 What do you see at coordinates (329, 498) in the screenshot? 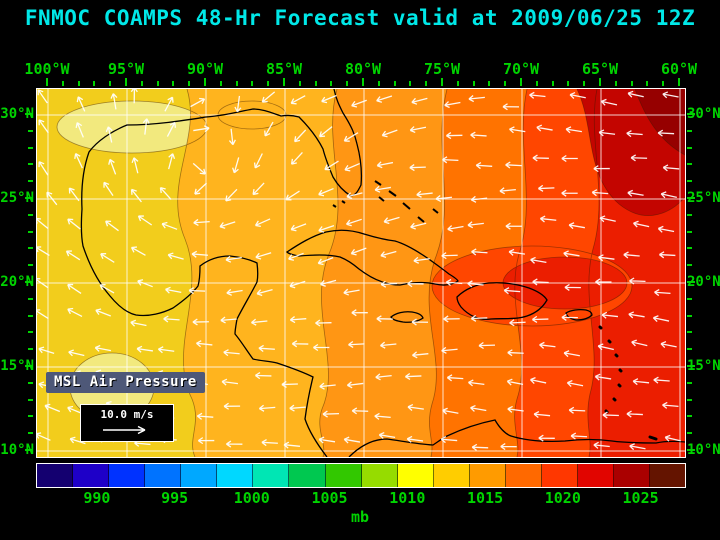
I see `colorbar-tick-label: 1005` at bounding box center [329, 498].